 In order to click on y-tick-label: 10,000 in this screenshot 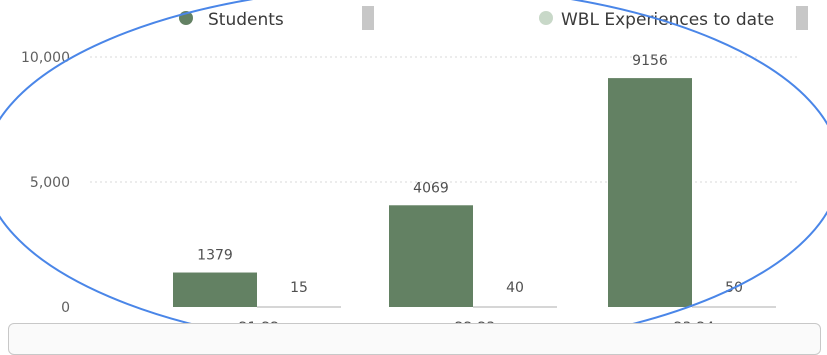, I will do `click(45, 58)`.